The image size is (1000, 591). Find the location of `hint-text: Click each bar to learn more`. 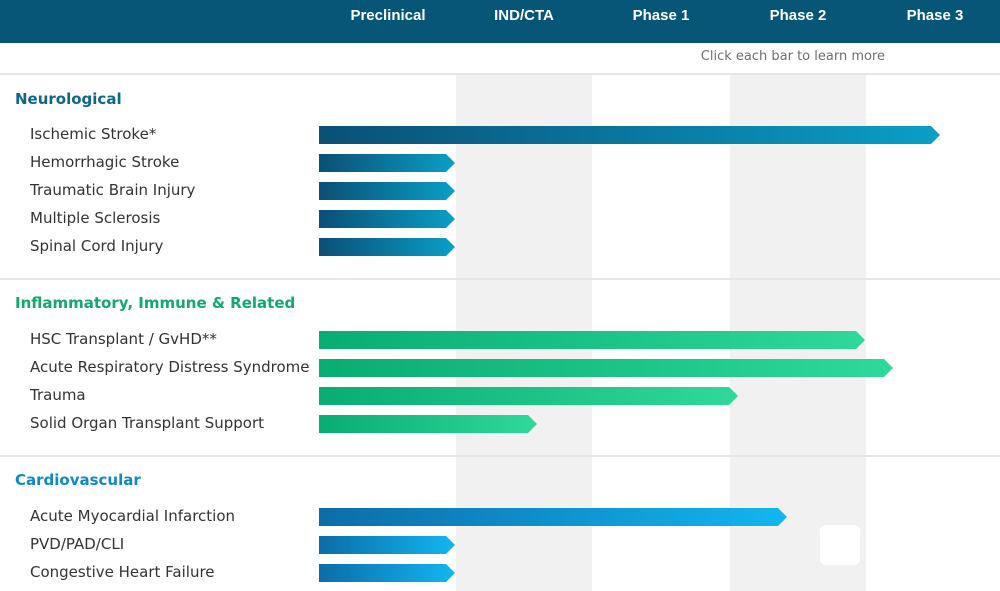

hint-text: Click each bar to learn more is located at coordinates (792, 56).